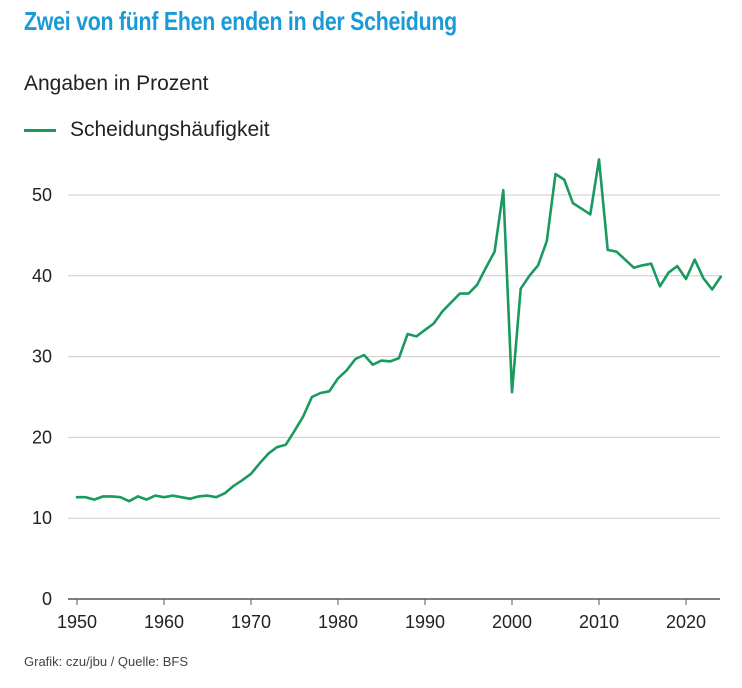  What do you see at coordinates (116, 83) in the screenshot?
I see `chart-subtitle: Angaben in Prozent` at bounding box center [116, 83].